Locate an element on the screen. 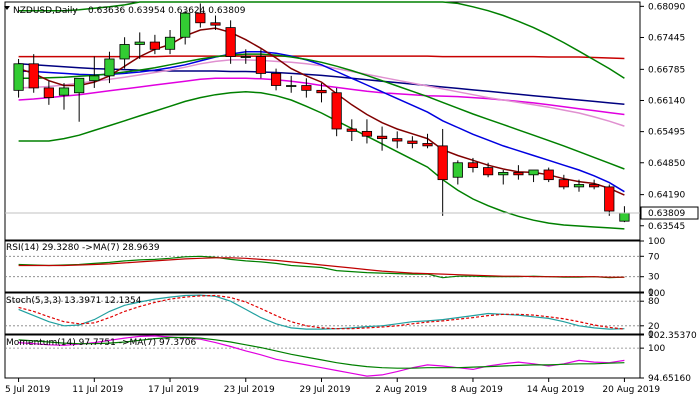 This screenshot has width=700, height=400. price-tick-label: 0.63545 is located at coordinates (666, 227).